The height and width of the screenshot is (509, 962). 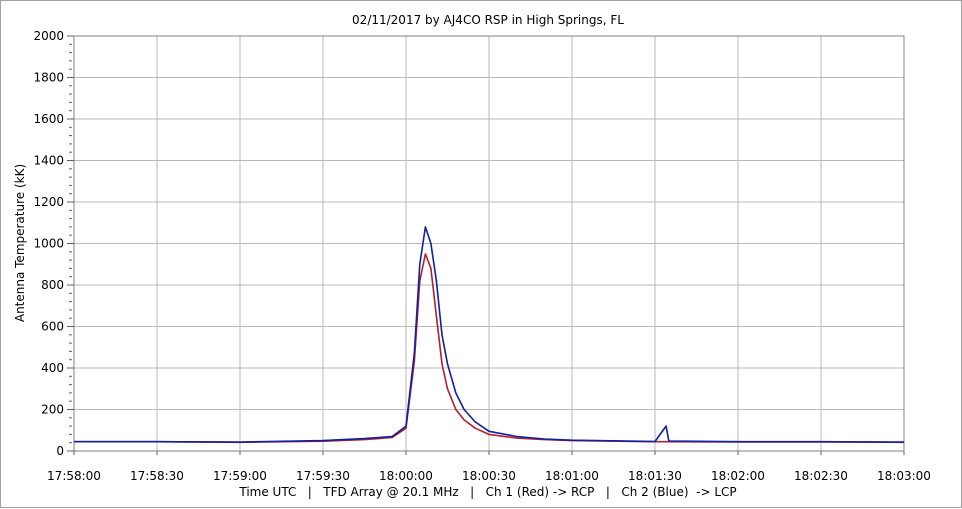 What do you see at coordinates (406, 476) in the screenshot?
I see `x-tick-label-4: 18:00:00` at bounding box center [406, 476].